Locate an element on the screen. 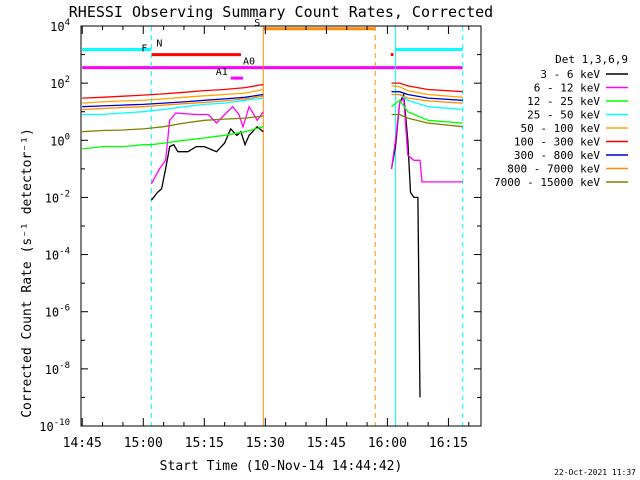 The width and height of the screenshot is (640, 480). legend-label: 300 - 800 keV is located at coordinates (557, 155).